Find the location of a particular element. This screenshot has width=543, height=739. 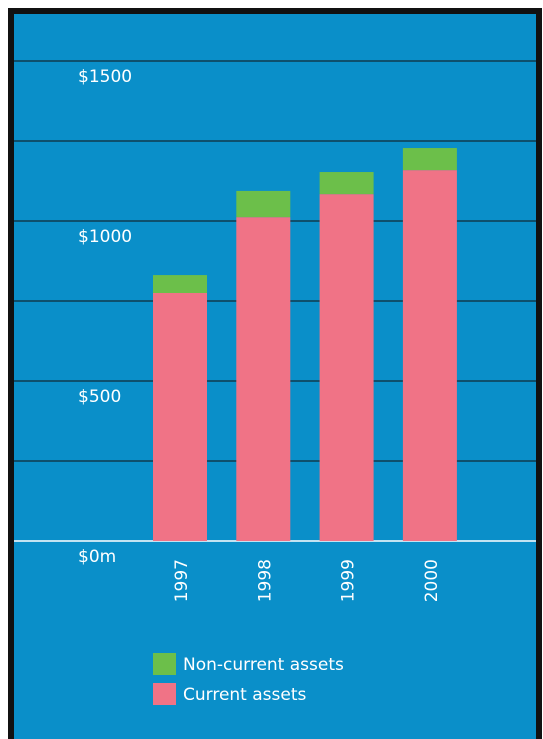

legend-label: Non-current assets is located at coordinates (263, 665).